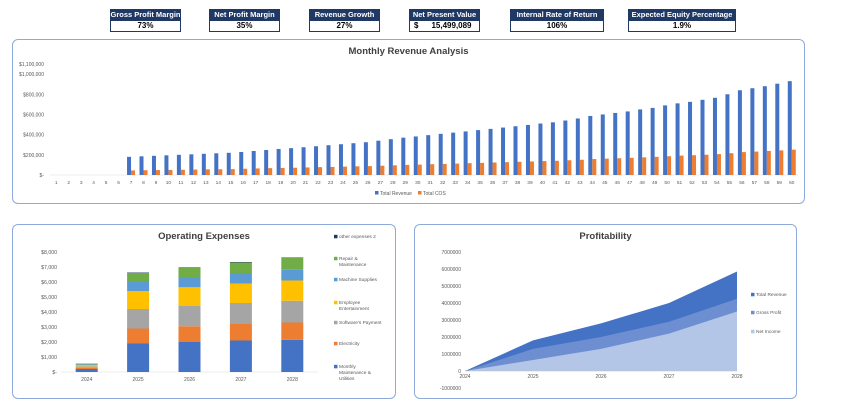  I want to click on y-tick-label: $200,000, so click(33, 156).